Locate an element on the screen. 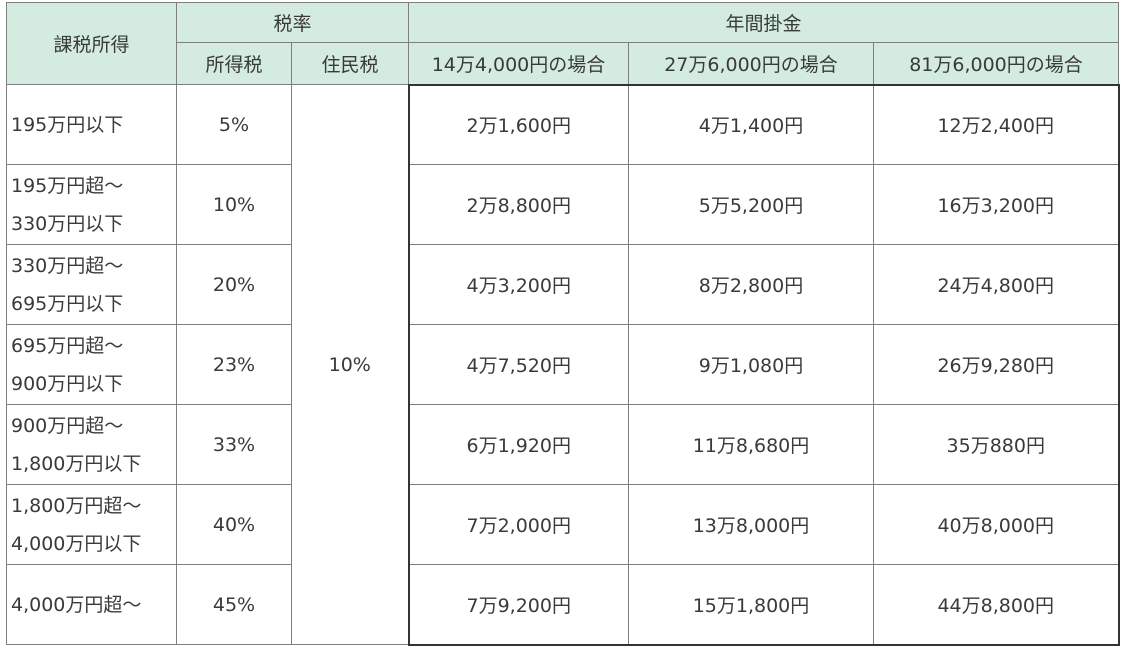 This screenshot has height=656, width=1125. amount-case-3: 44万8,800円 is located at coordinates (996, 605).